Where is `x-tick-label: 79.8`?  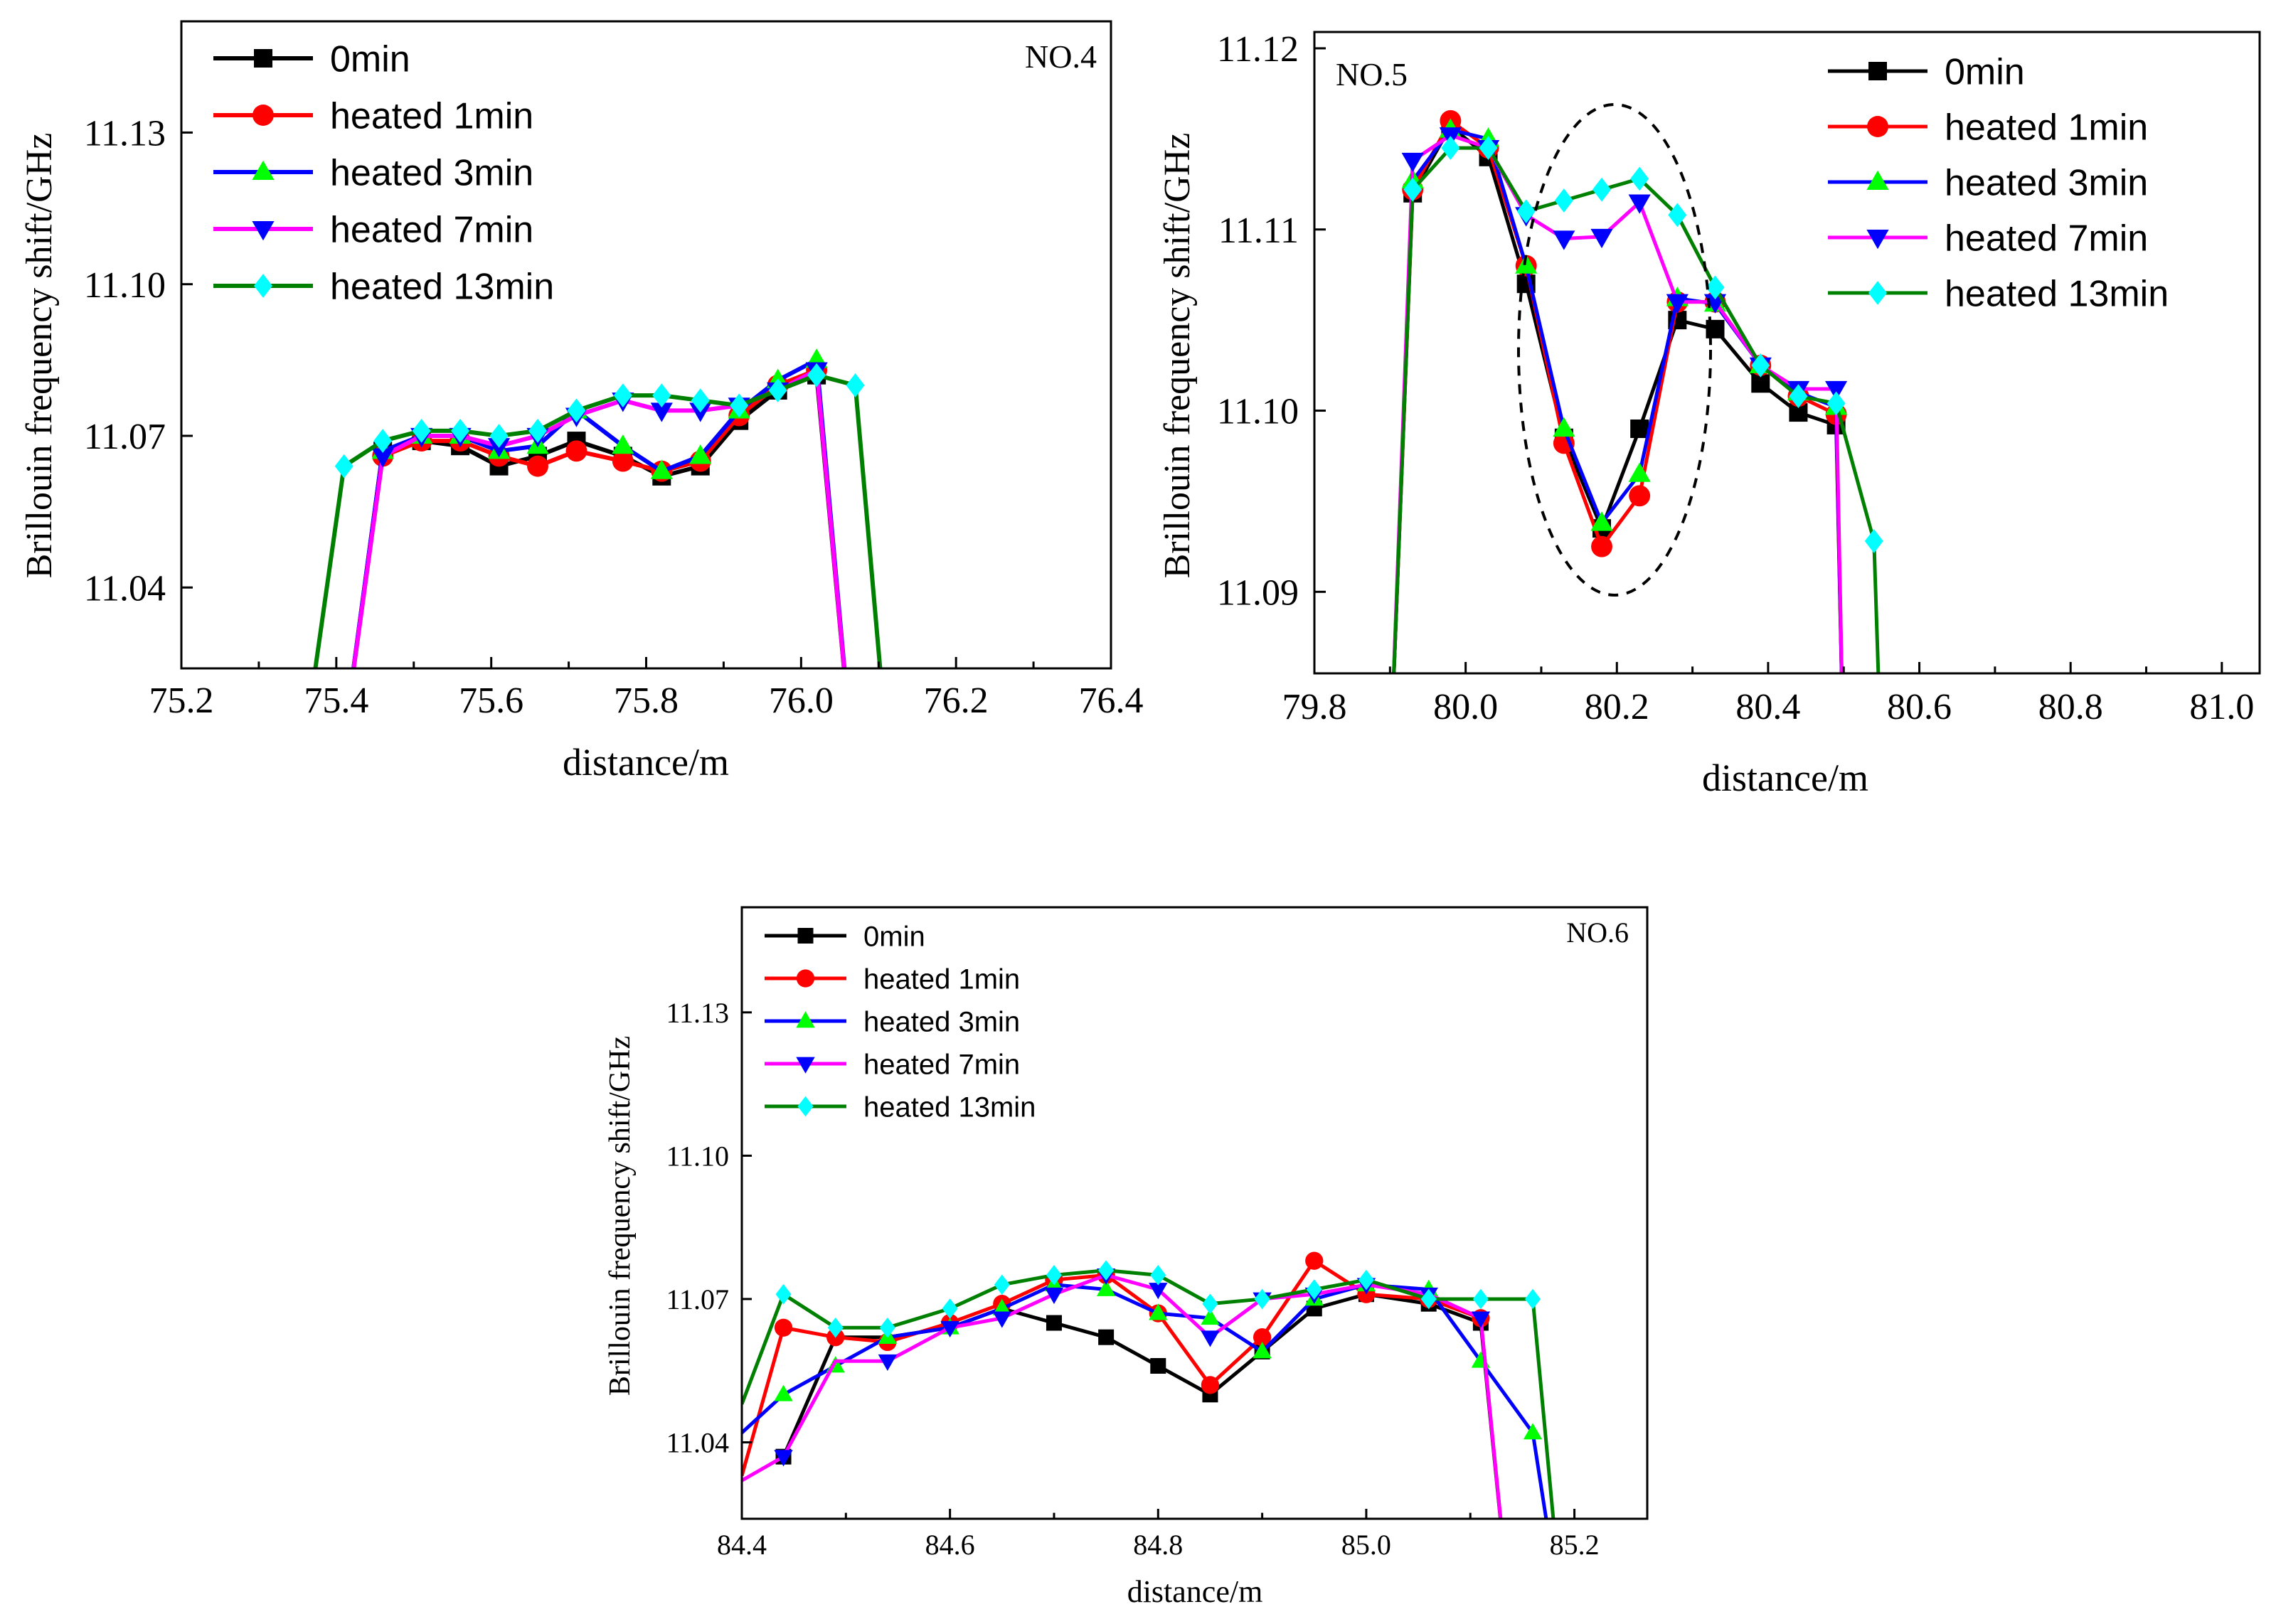
x-tick-label: 79.8 is located at coordinates (1314, 707).